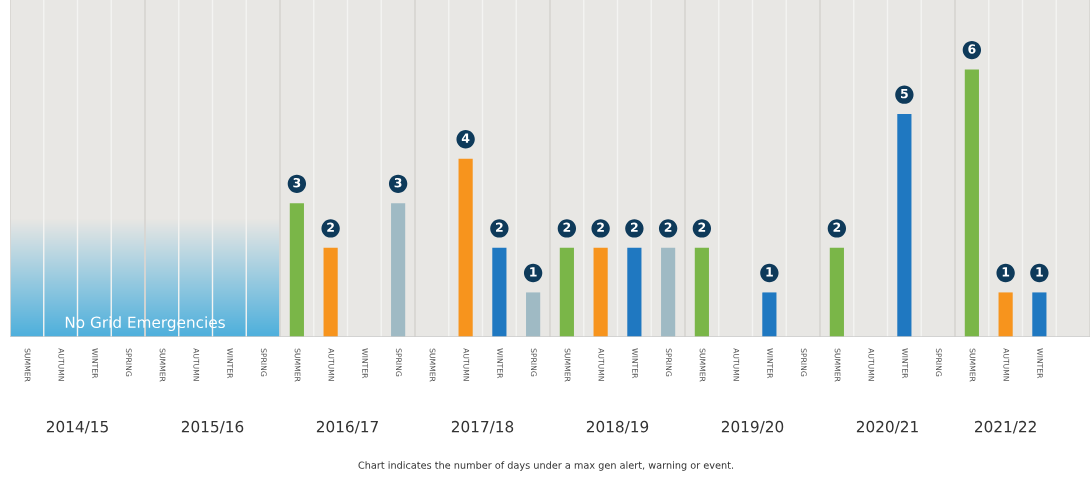 This screenshot has height=479, width=1092. I want to click on text: 2018/19, so click(617, 427).